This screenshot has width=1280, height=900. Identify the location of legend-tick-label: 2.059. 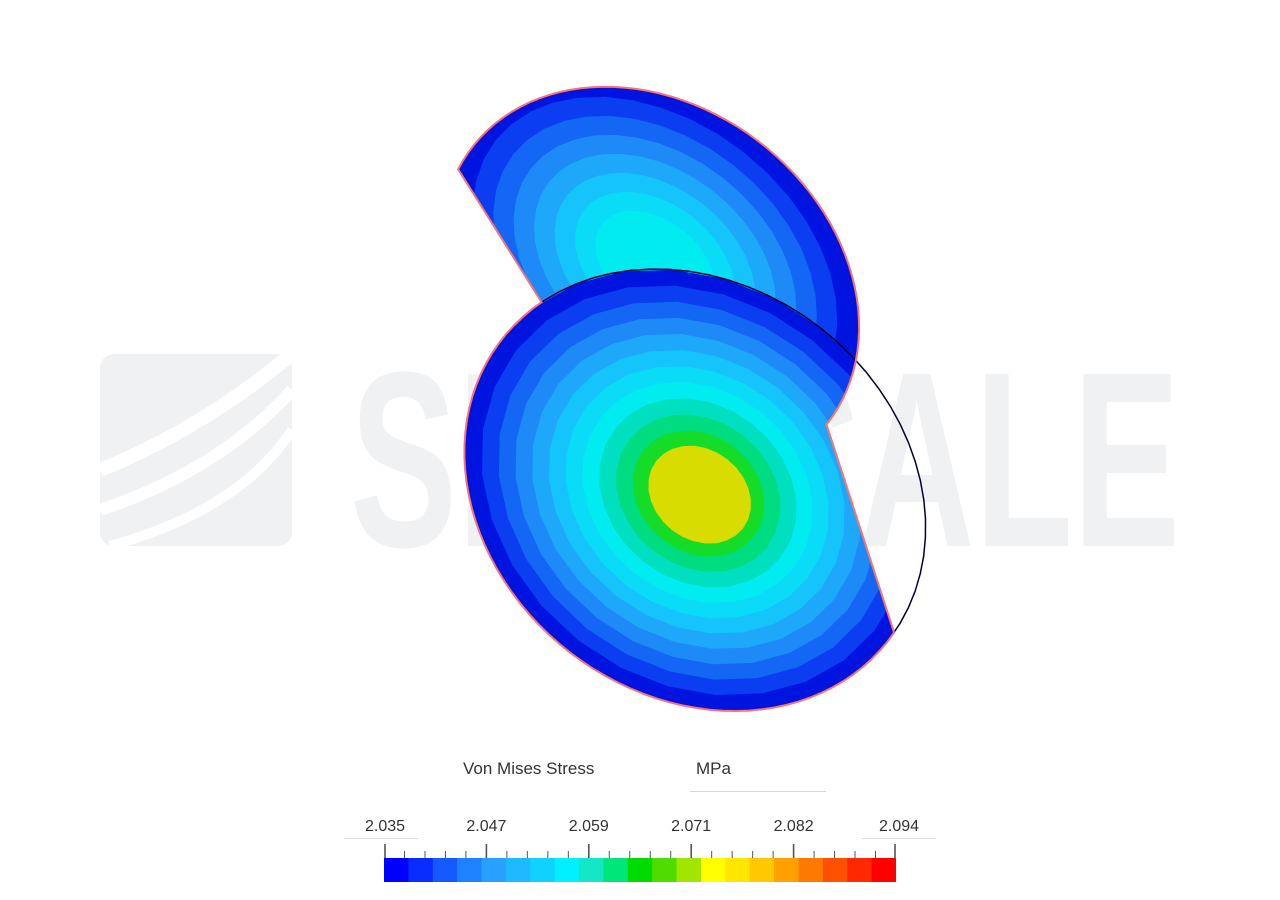
(588, 826).